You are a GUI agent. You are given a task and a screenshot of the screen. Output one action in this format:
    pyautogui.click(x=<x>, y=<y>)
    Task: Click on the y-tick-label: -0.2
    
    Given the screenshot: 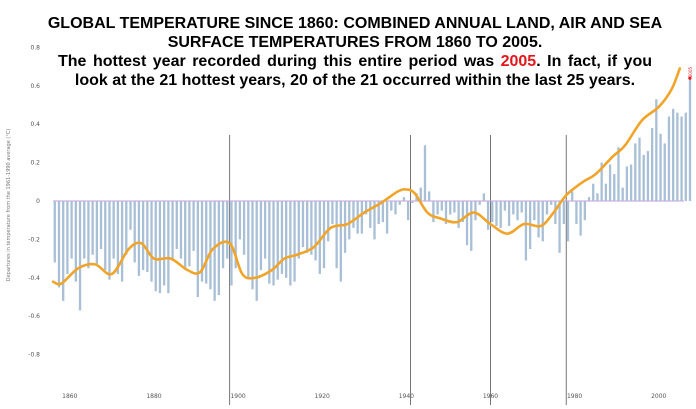 What is the action you would take?
    pyautogui.click(x=34, y=239)
    